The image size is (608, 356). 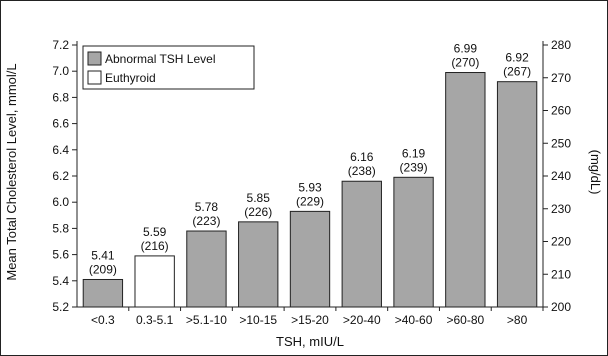 I want to click on legend: Abnormal TSH Level Euthyroid, so click(x=168, y=67).